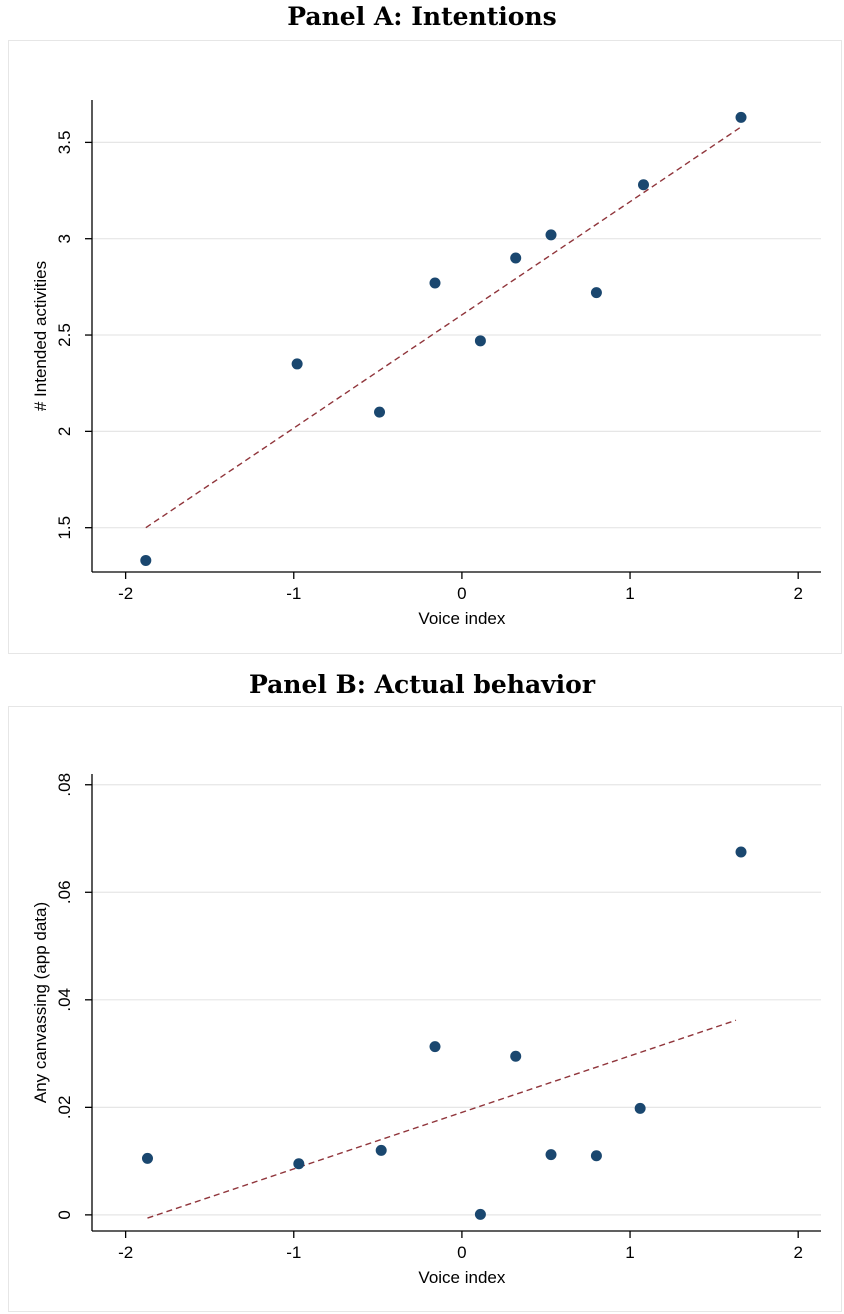  I want to click on y-tick-label: .06, so click(64, 892).